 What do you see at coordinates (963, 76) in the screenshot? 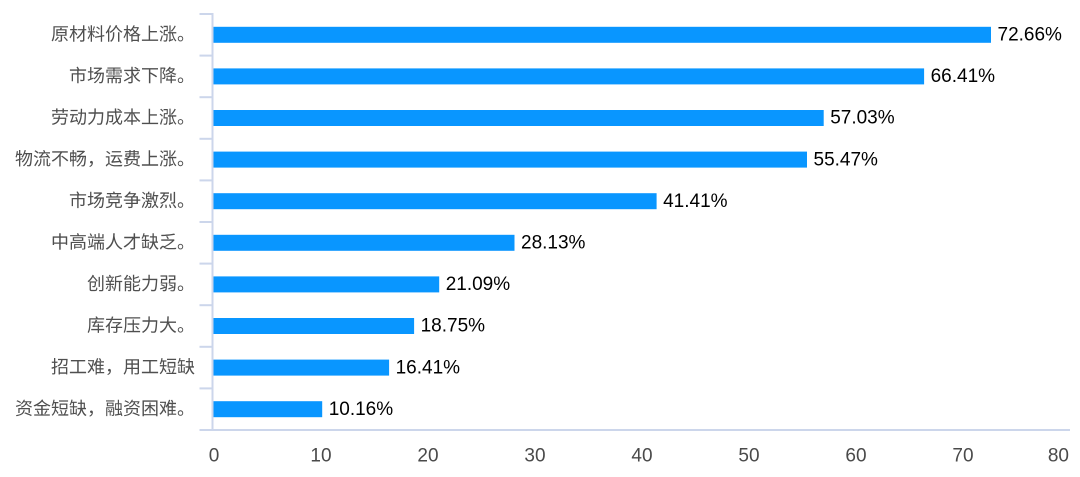
I see `svg-text: 66.41%` at bounding box center [963, 76].